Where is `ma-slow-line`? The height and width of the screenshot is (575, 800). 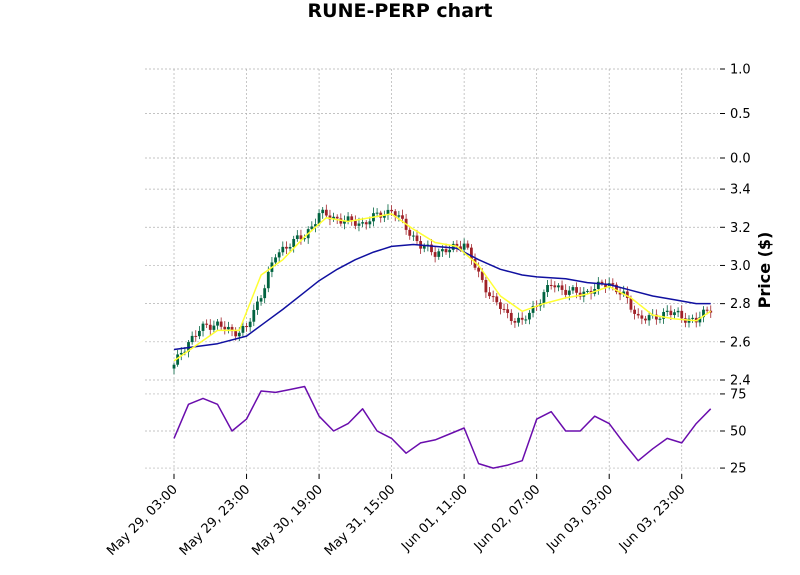
ma-slow-line is located at coordinates (442, 297).